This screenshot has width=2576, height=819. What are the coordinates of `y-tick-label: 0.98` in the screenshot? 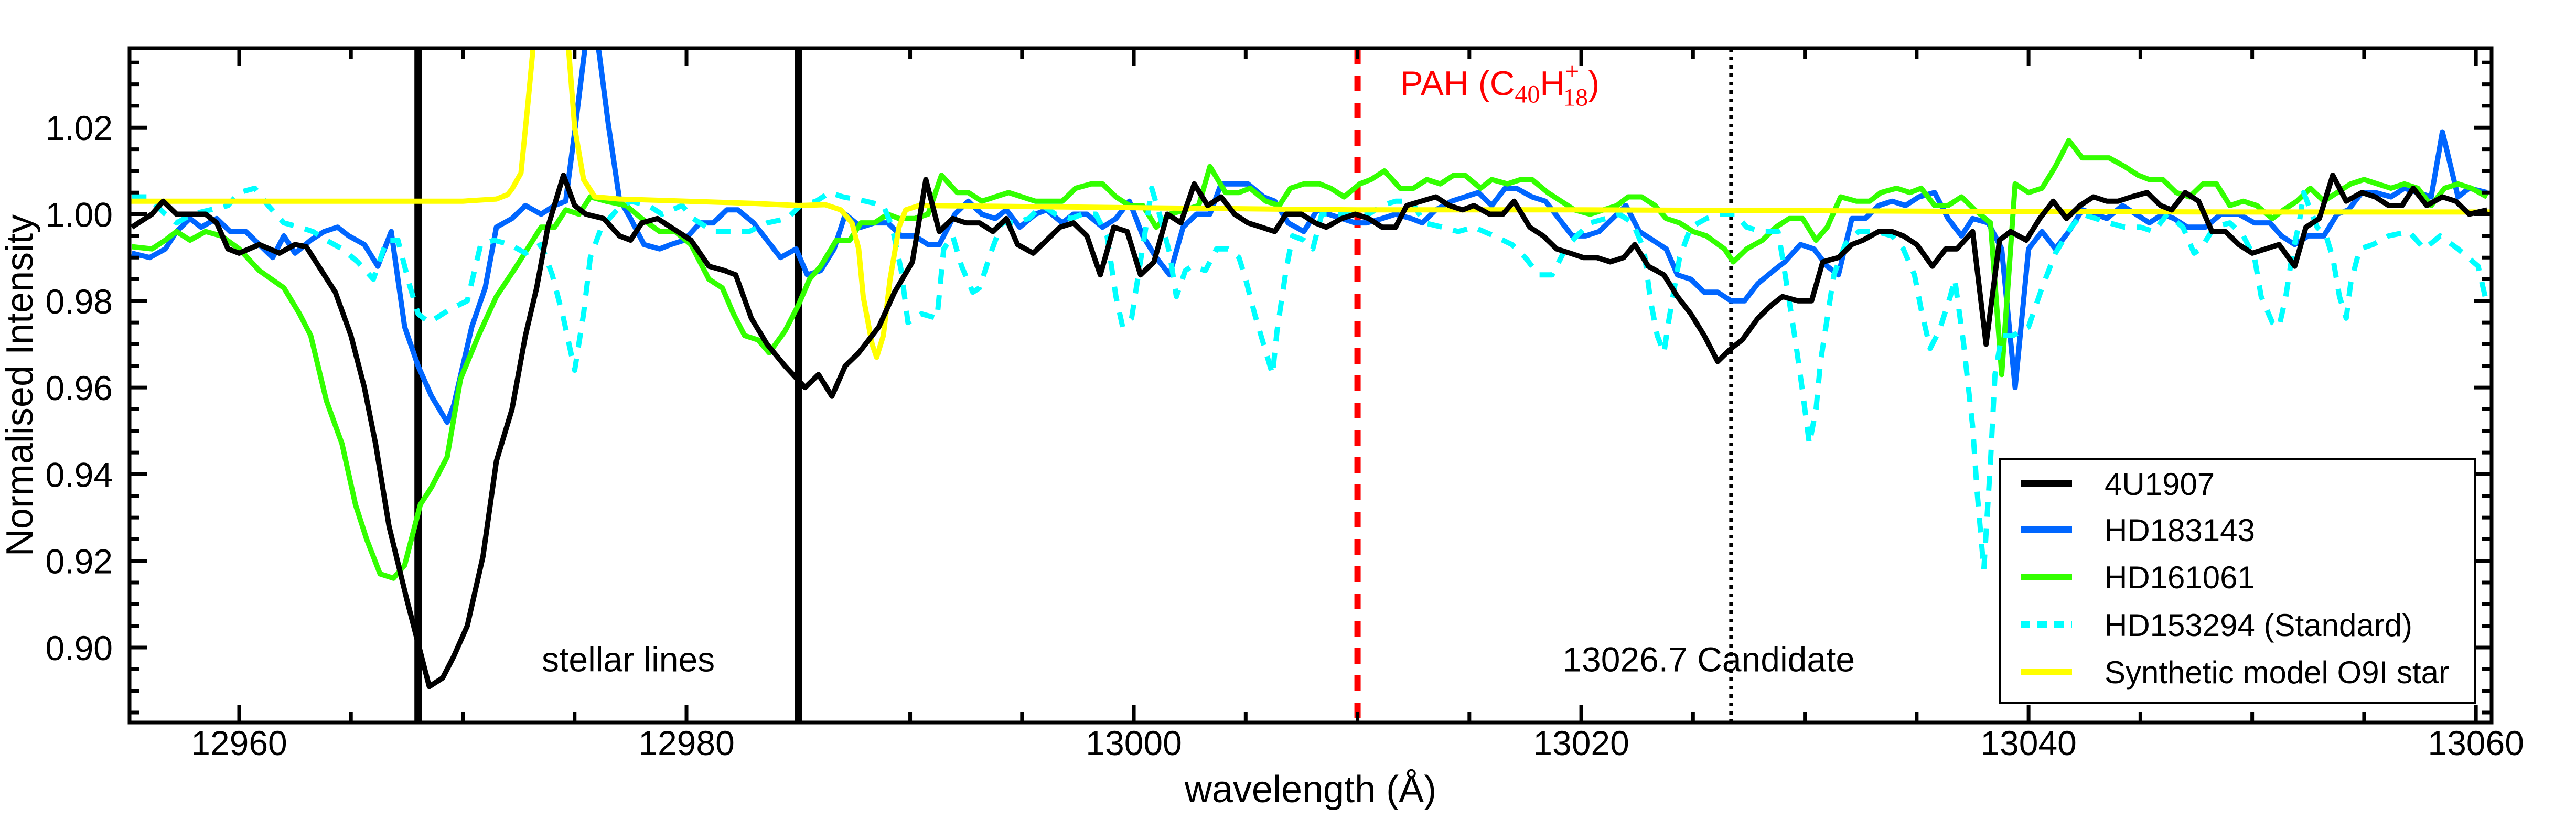 It's located at (79, 301).